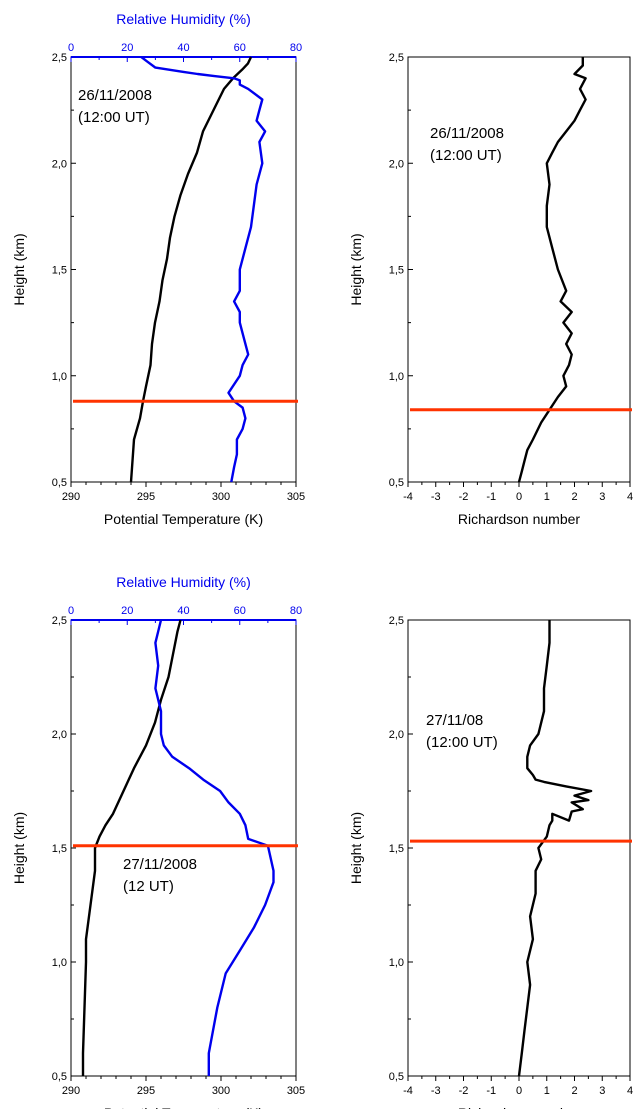 The height and width of the screenshot is (1109, 635). Describe the element at coordinates (160, 864) in the screenshot. I see `annotation-date: 27/11/2008` at that location.